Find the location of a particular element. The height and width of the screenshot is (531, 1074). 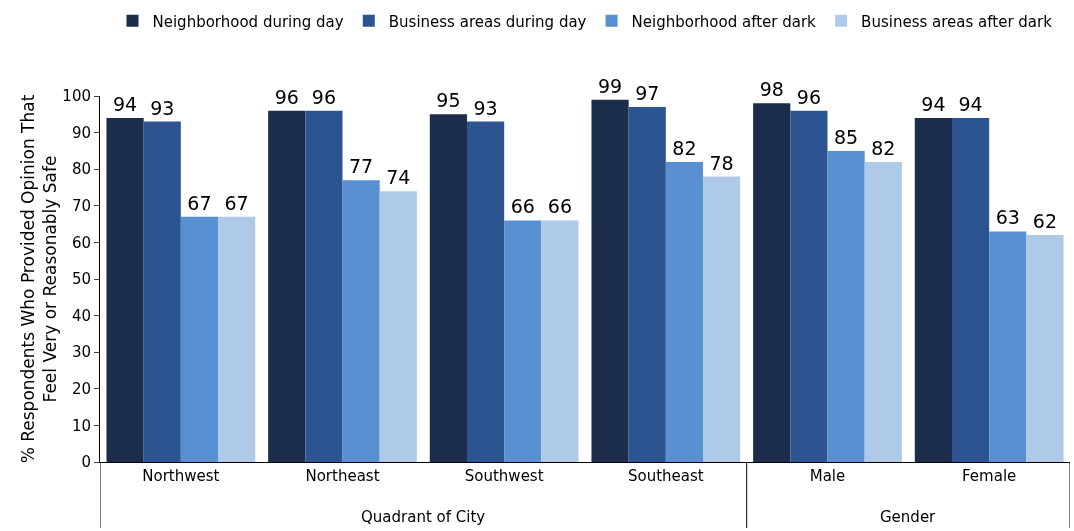

legend-label: Neighborhood after dark is located at coordinates (724, 21).